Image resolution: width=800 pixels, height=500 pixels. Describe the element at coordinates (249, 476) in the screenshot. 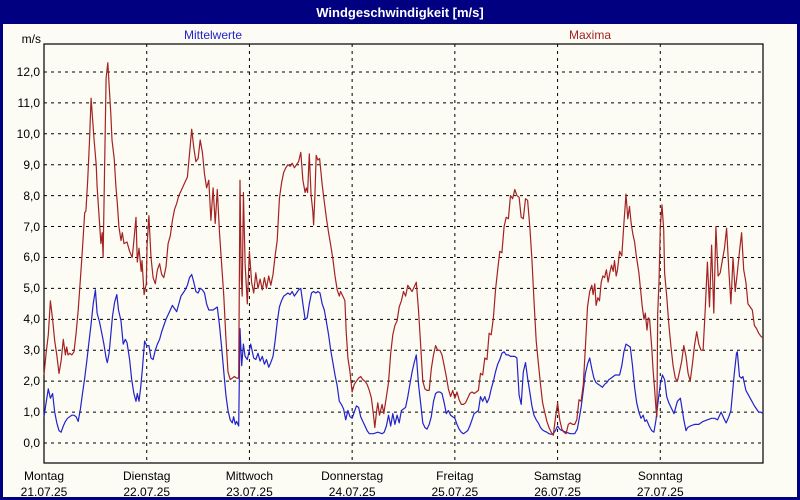

I see `x-day-label: Mittwoch` at that location.